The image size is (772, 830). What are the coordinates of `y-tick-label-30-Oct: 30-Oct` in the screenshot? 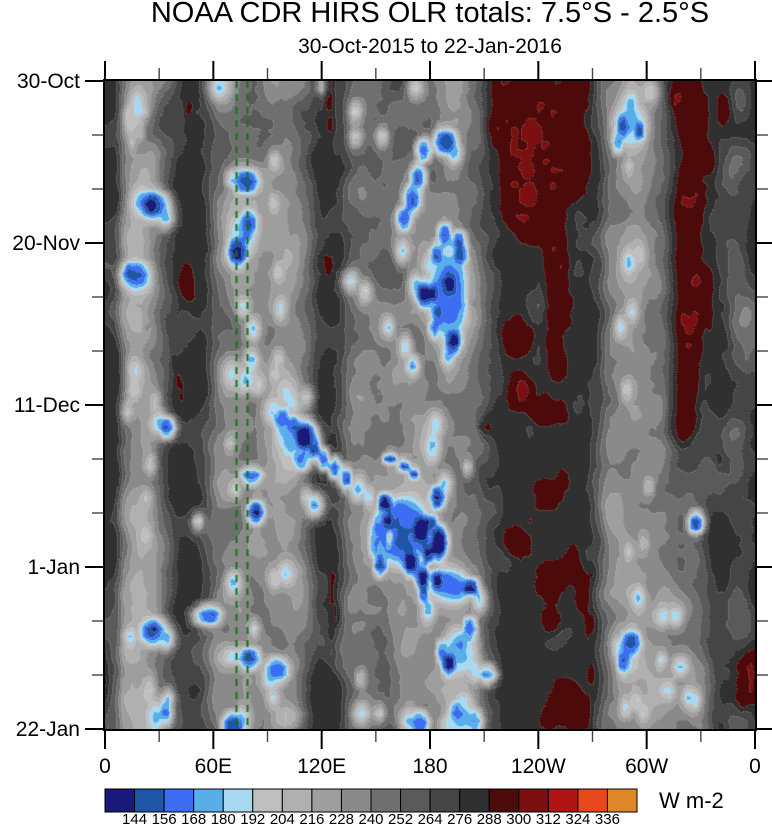 It's located at (48, 81).